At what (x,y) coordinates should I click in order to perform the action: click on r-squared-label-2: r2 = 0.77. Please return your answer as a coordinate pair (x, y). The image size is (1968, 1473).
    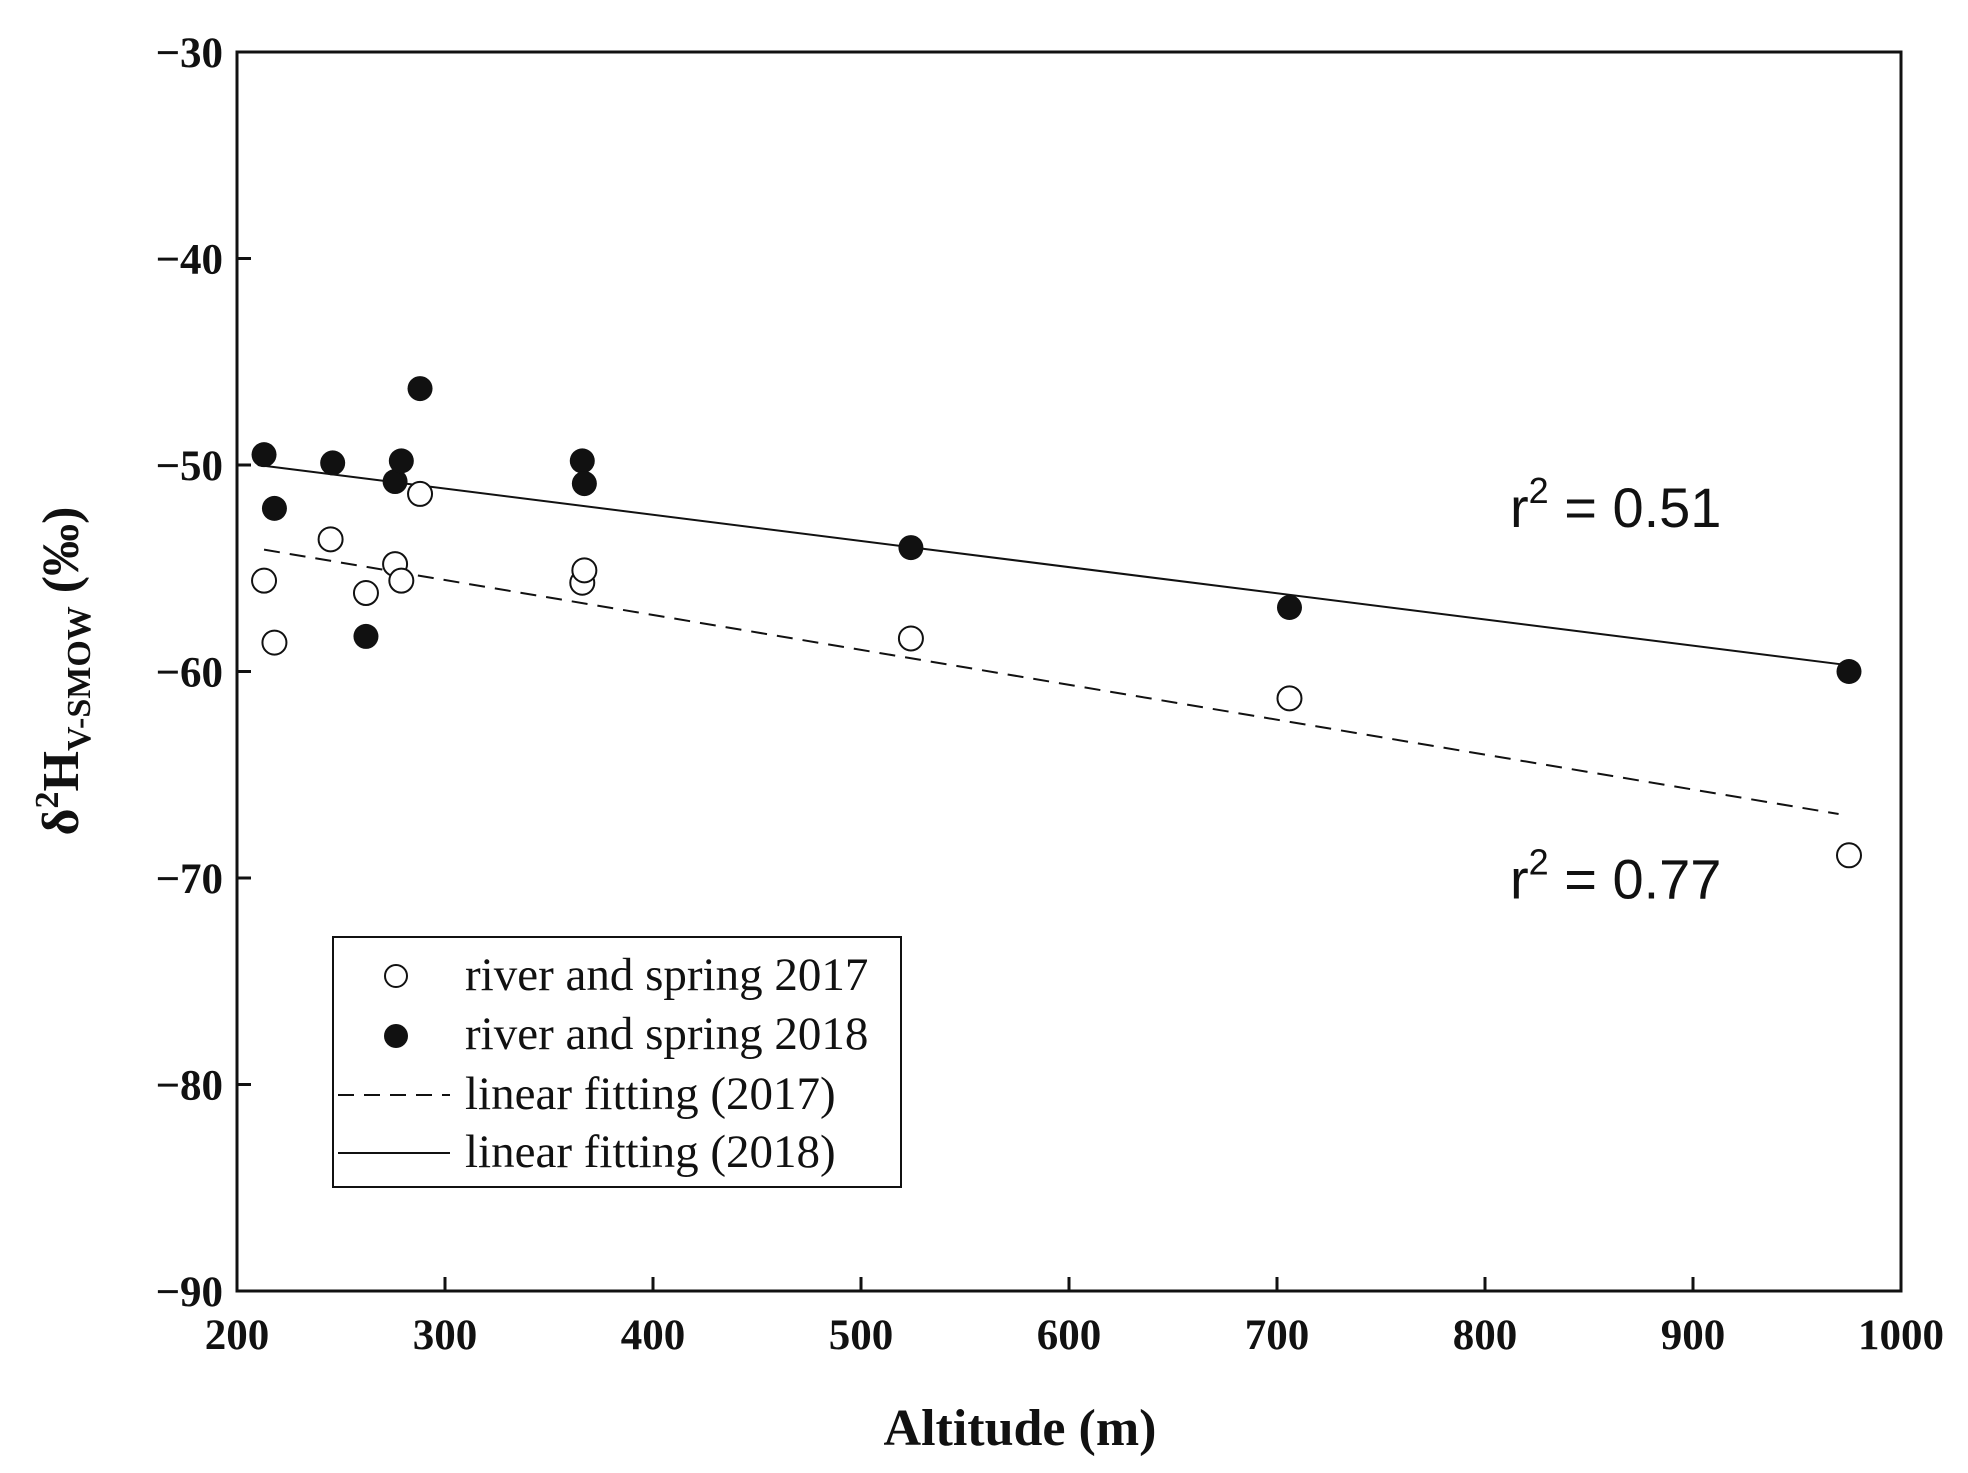
    Looking at the image, I should click on (1616, 876).